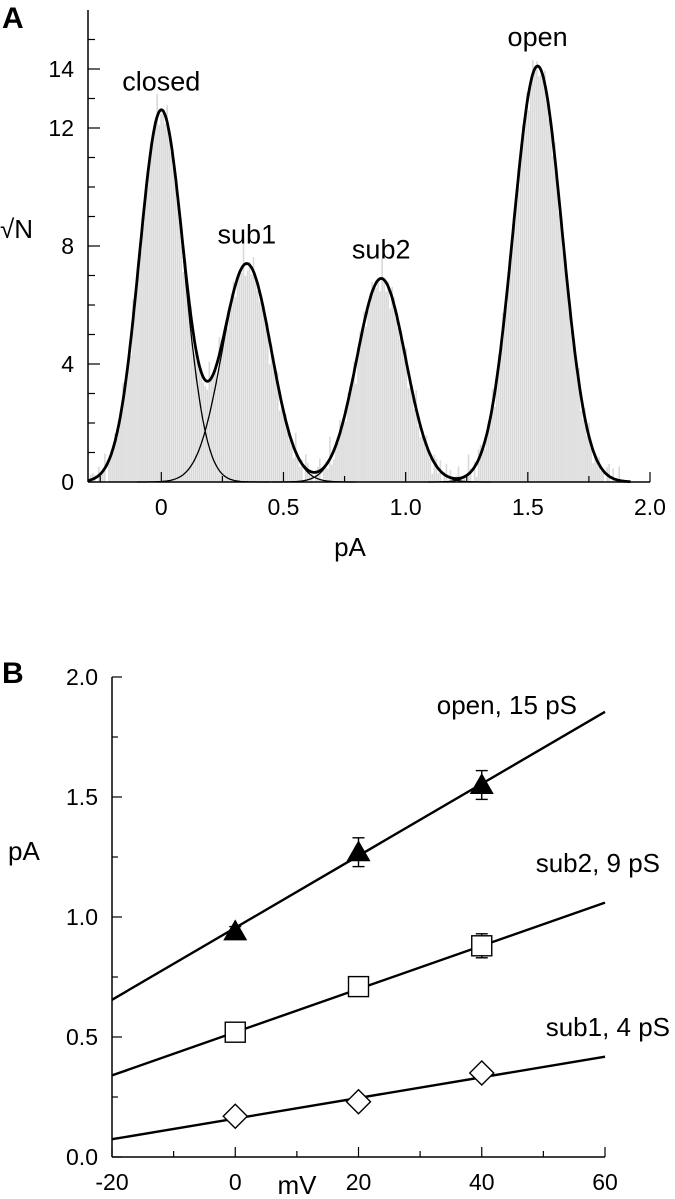  What do you see at coordinates (481, 1073) in the screenshot?
I see `data-point-sub1` at bounding box center [481, 1073].